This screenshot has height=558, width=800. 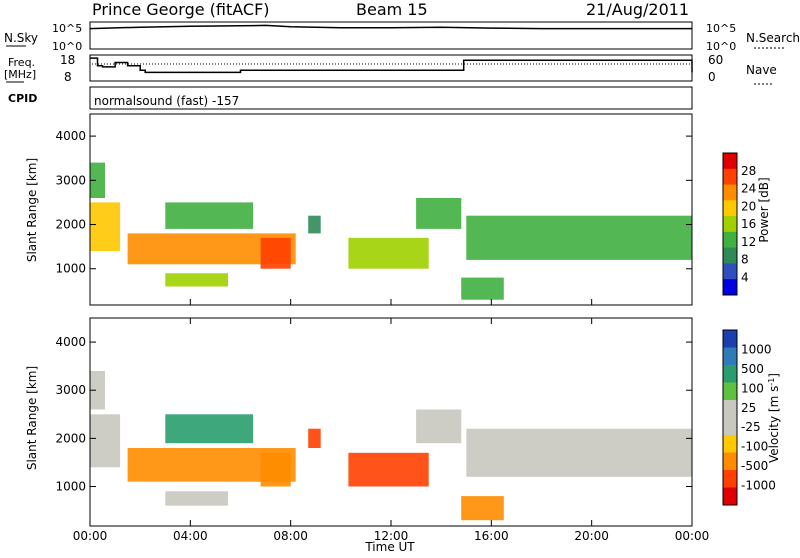 I want to click on nave-label: Nave, so click(x=761, y=70).